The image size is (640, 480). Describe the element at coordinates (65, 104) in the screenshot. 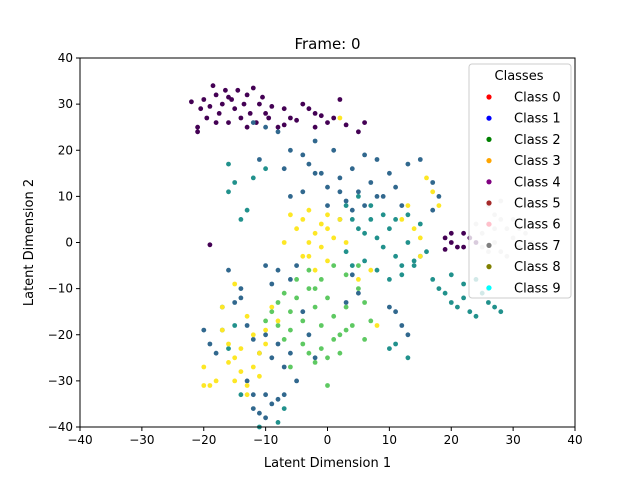

I see `y-tick-label: 30` at that location.